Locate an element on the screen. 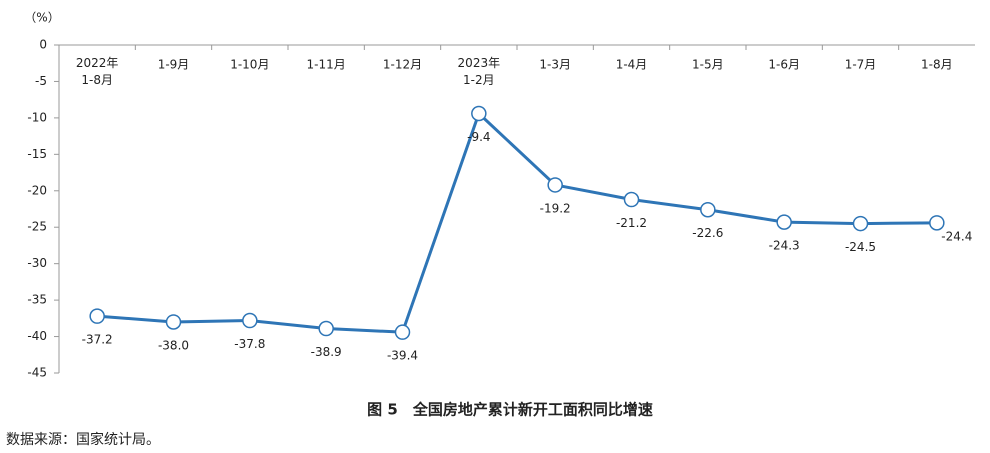 This screenshot has width=990, height=453. data-label: -24.5 is located at coordinates (860, 247).